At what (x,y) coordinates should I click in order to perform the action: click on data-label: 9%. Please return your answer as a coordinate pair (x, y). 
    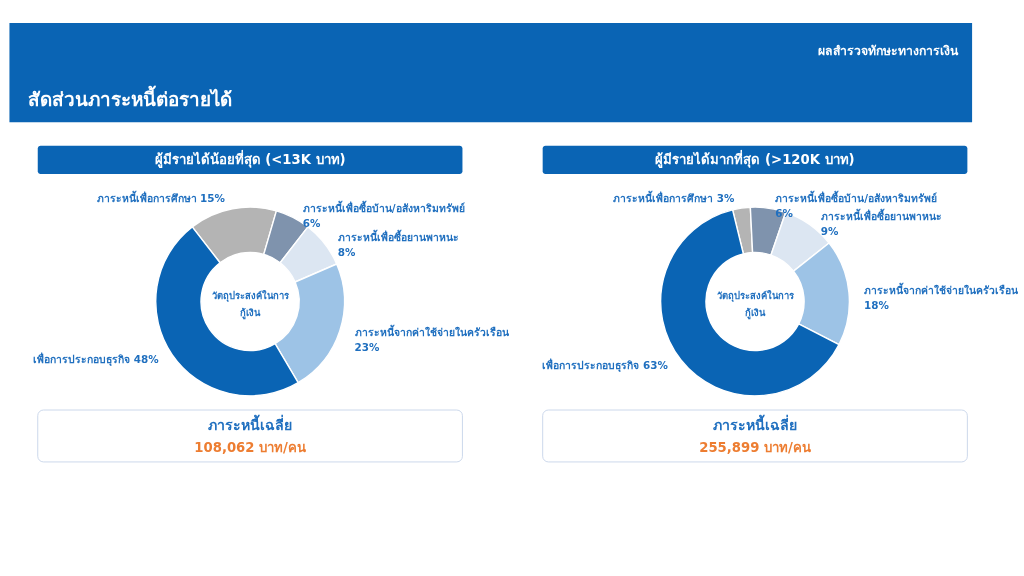
    Looking at the image, I should click on (829, 230).